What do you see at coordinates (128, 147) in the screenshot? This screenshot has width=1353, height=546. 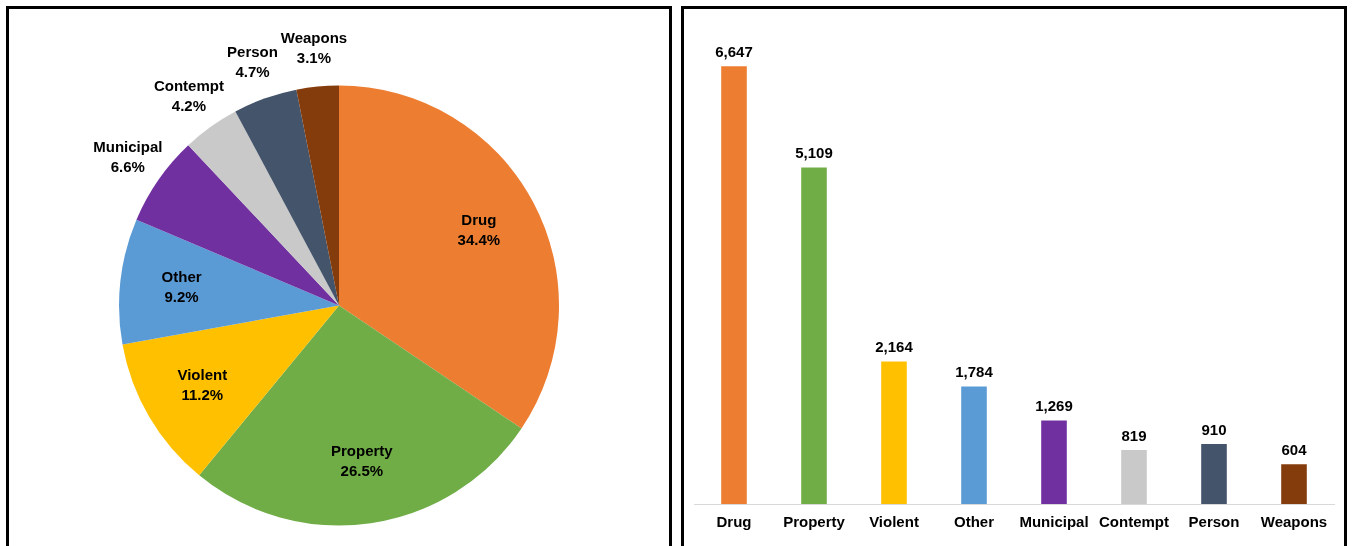 I see `slice-label: Municipal` at bounding box center [128, 147].